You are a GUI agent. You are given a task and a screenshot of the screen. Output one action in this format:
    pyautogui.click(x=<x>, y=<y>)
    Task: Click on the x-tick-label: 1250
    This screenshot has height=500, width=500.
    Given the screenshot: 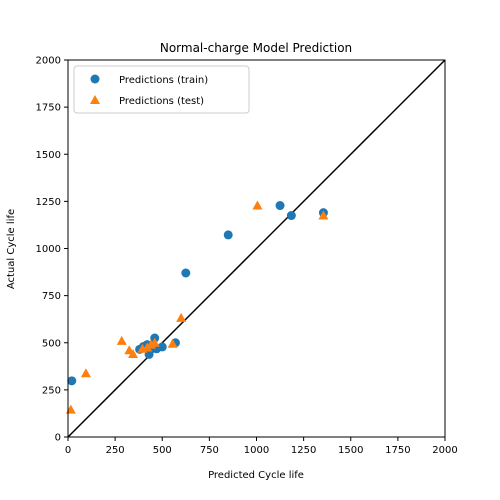 What is the action you would take?
    pyautogui.click(x=303, y=450)
    